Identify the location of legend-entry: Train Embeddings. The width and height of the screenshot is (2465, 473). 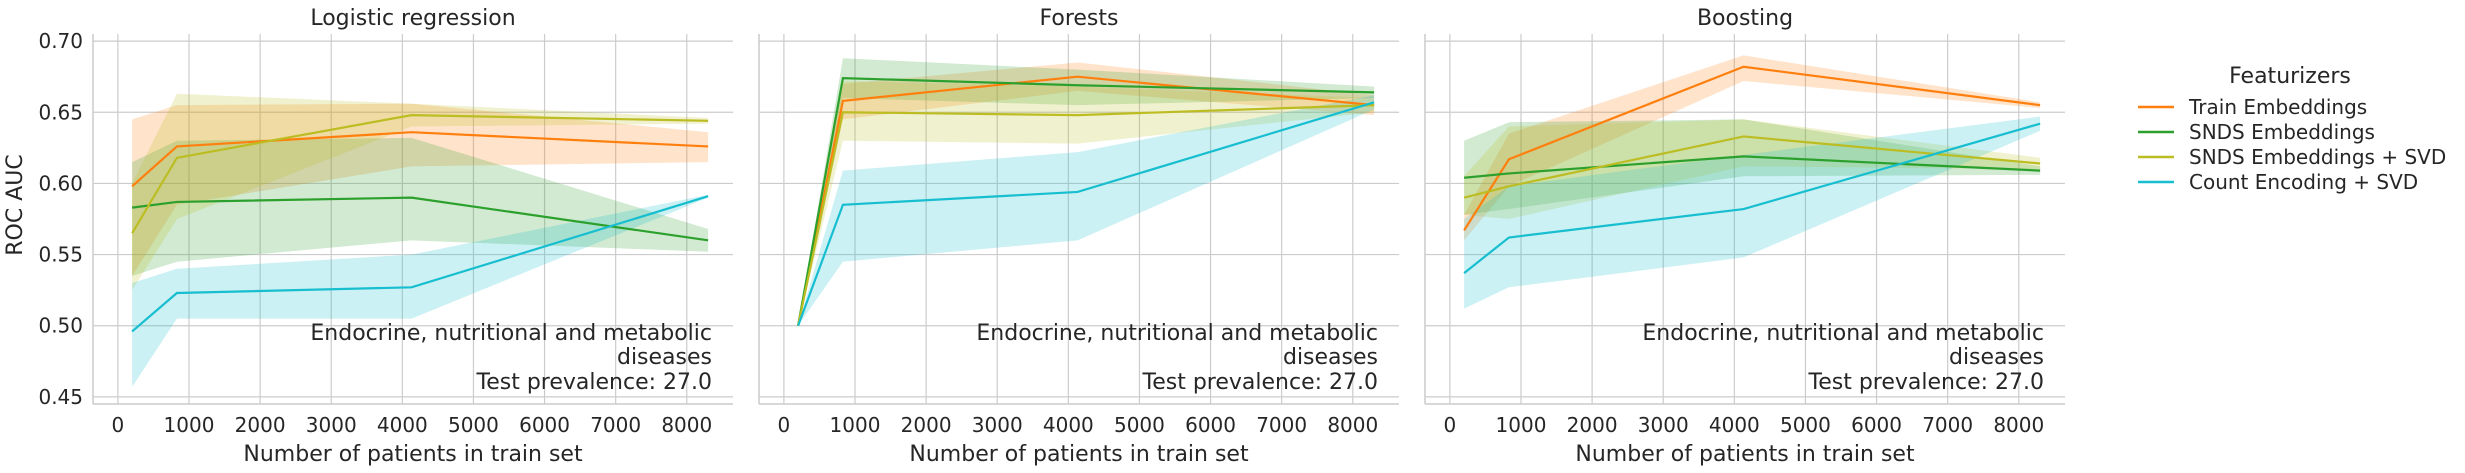
(2252, 107).